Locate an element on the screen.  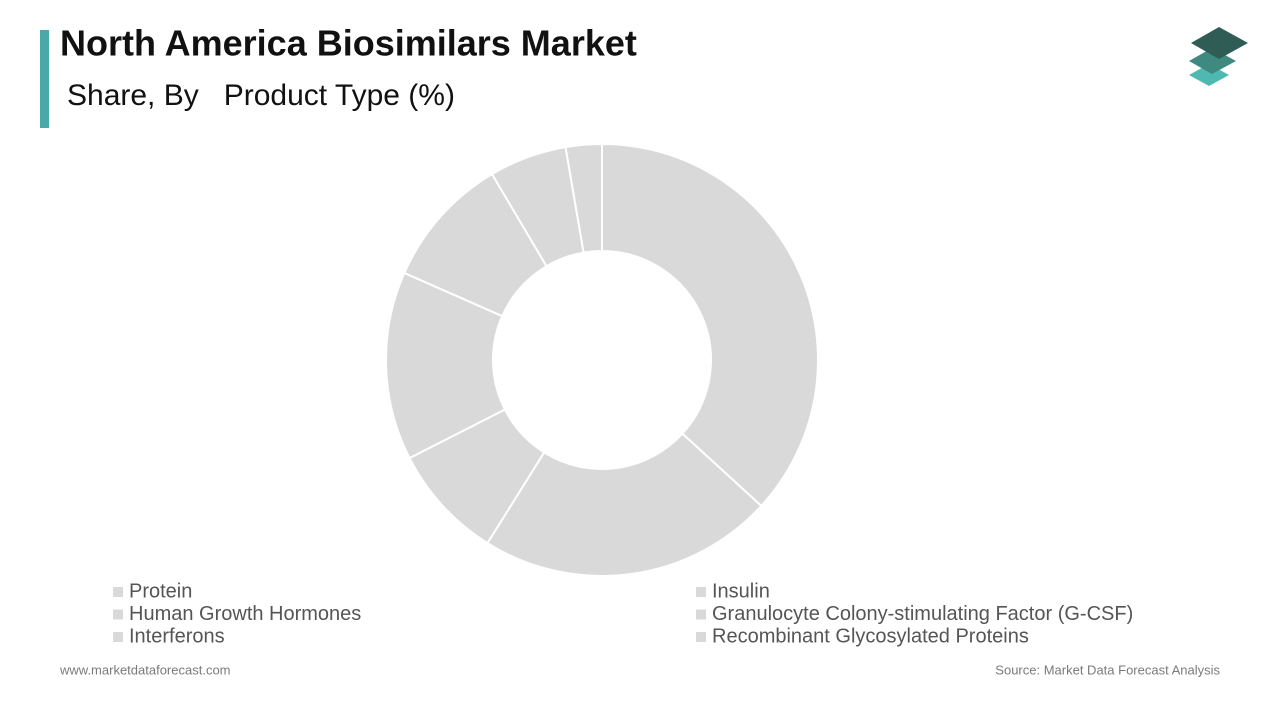
legend-label: Insulin is located at coordinates (741, 591).